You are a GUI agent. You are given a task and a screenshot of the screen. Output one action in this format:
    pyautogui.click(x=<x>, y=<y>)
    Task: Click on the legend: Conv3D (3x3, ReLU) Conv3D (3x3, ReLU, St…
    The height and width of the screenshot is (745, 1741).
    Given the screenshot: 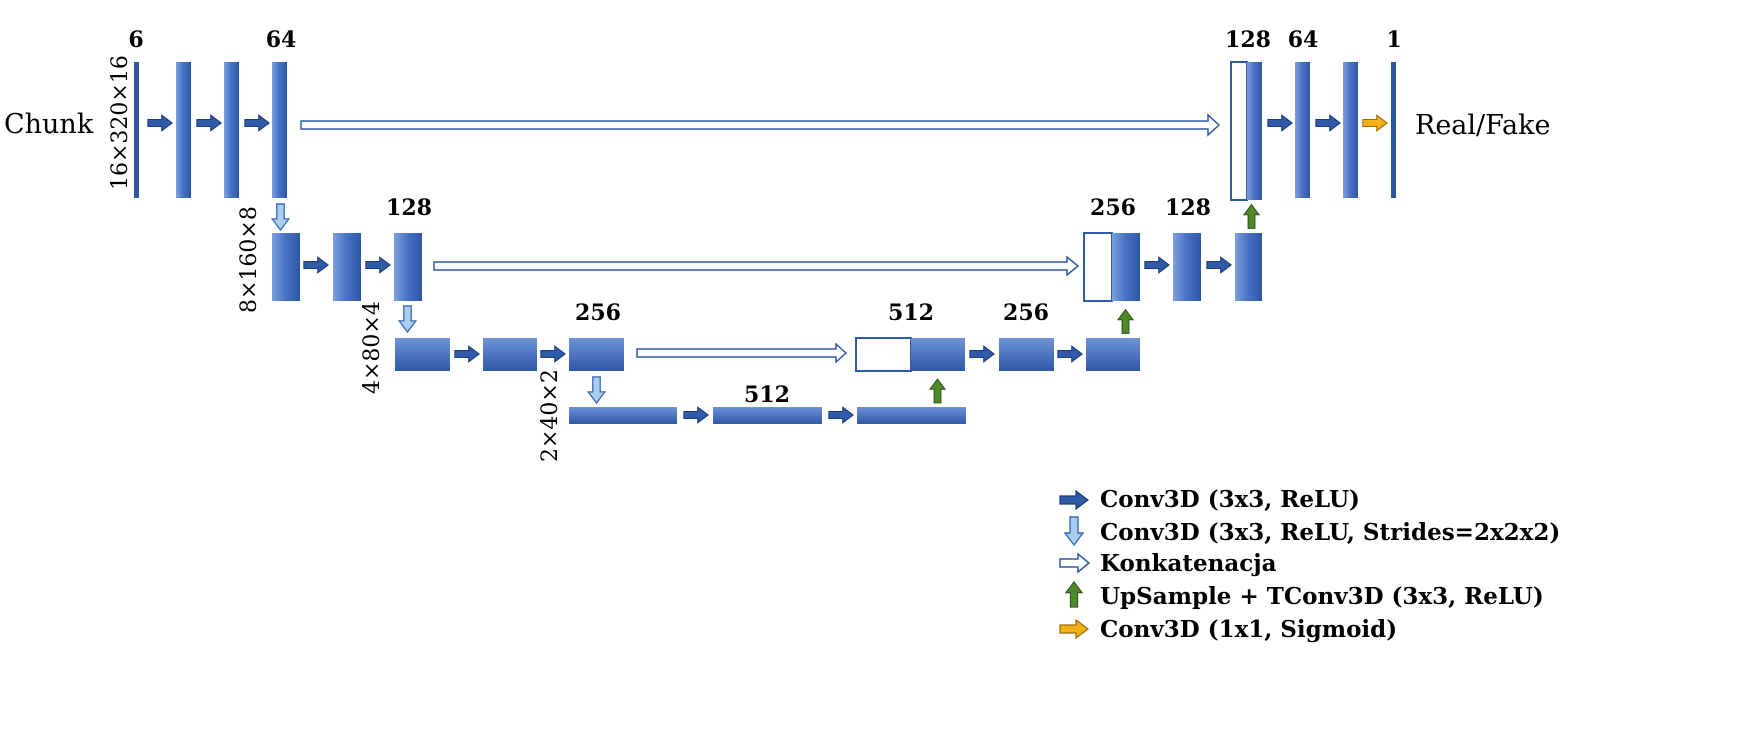 What is the action you would take?
    pyautogui.click(x=1309, y=564)
    